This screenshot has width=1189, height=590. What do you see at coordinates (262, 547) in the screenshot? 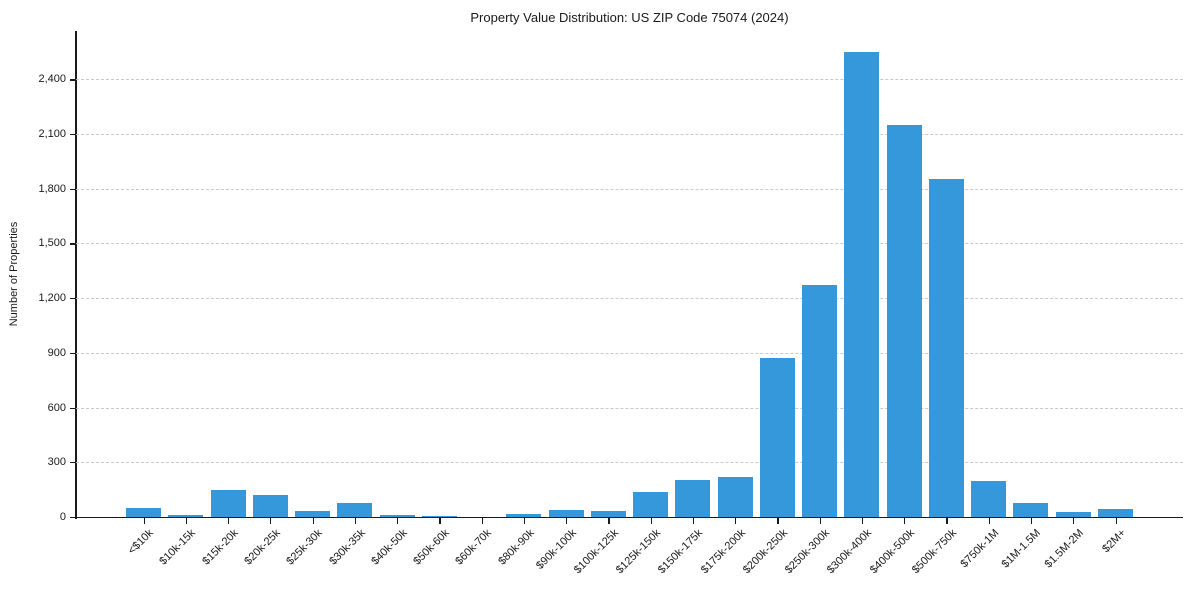
I see `x-tick-label-text: $20k-25k` at bounding box center [262, 547].